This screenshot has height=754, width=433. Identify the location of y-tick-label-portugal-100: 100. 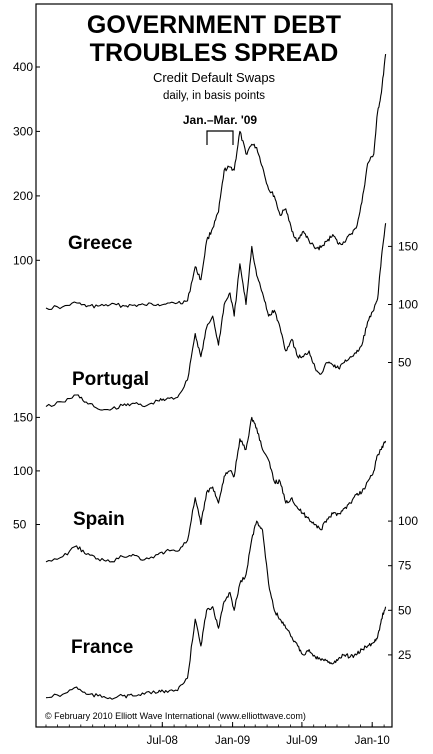
(408, 305).